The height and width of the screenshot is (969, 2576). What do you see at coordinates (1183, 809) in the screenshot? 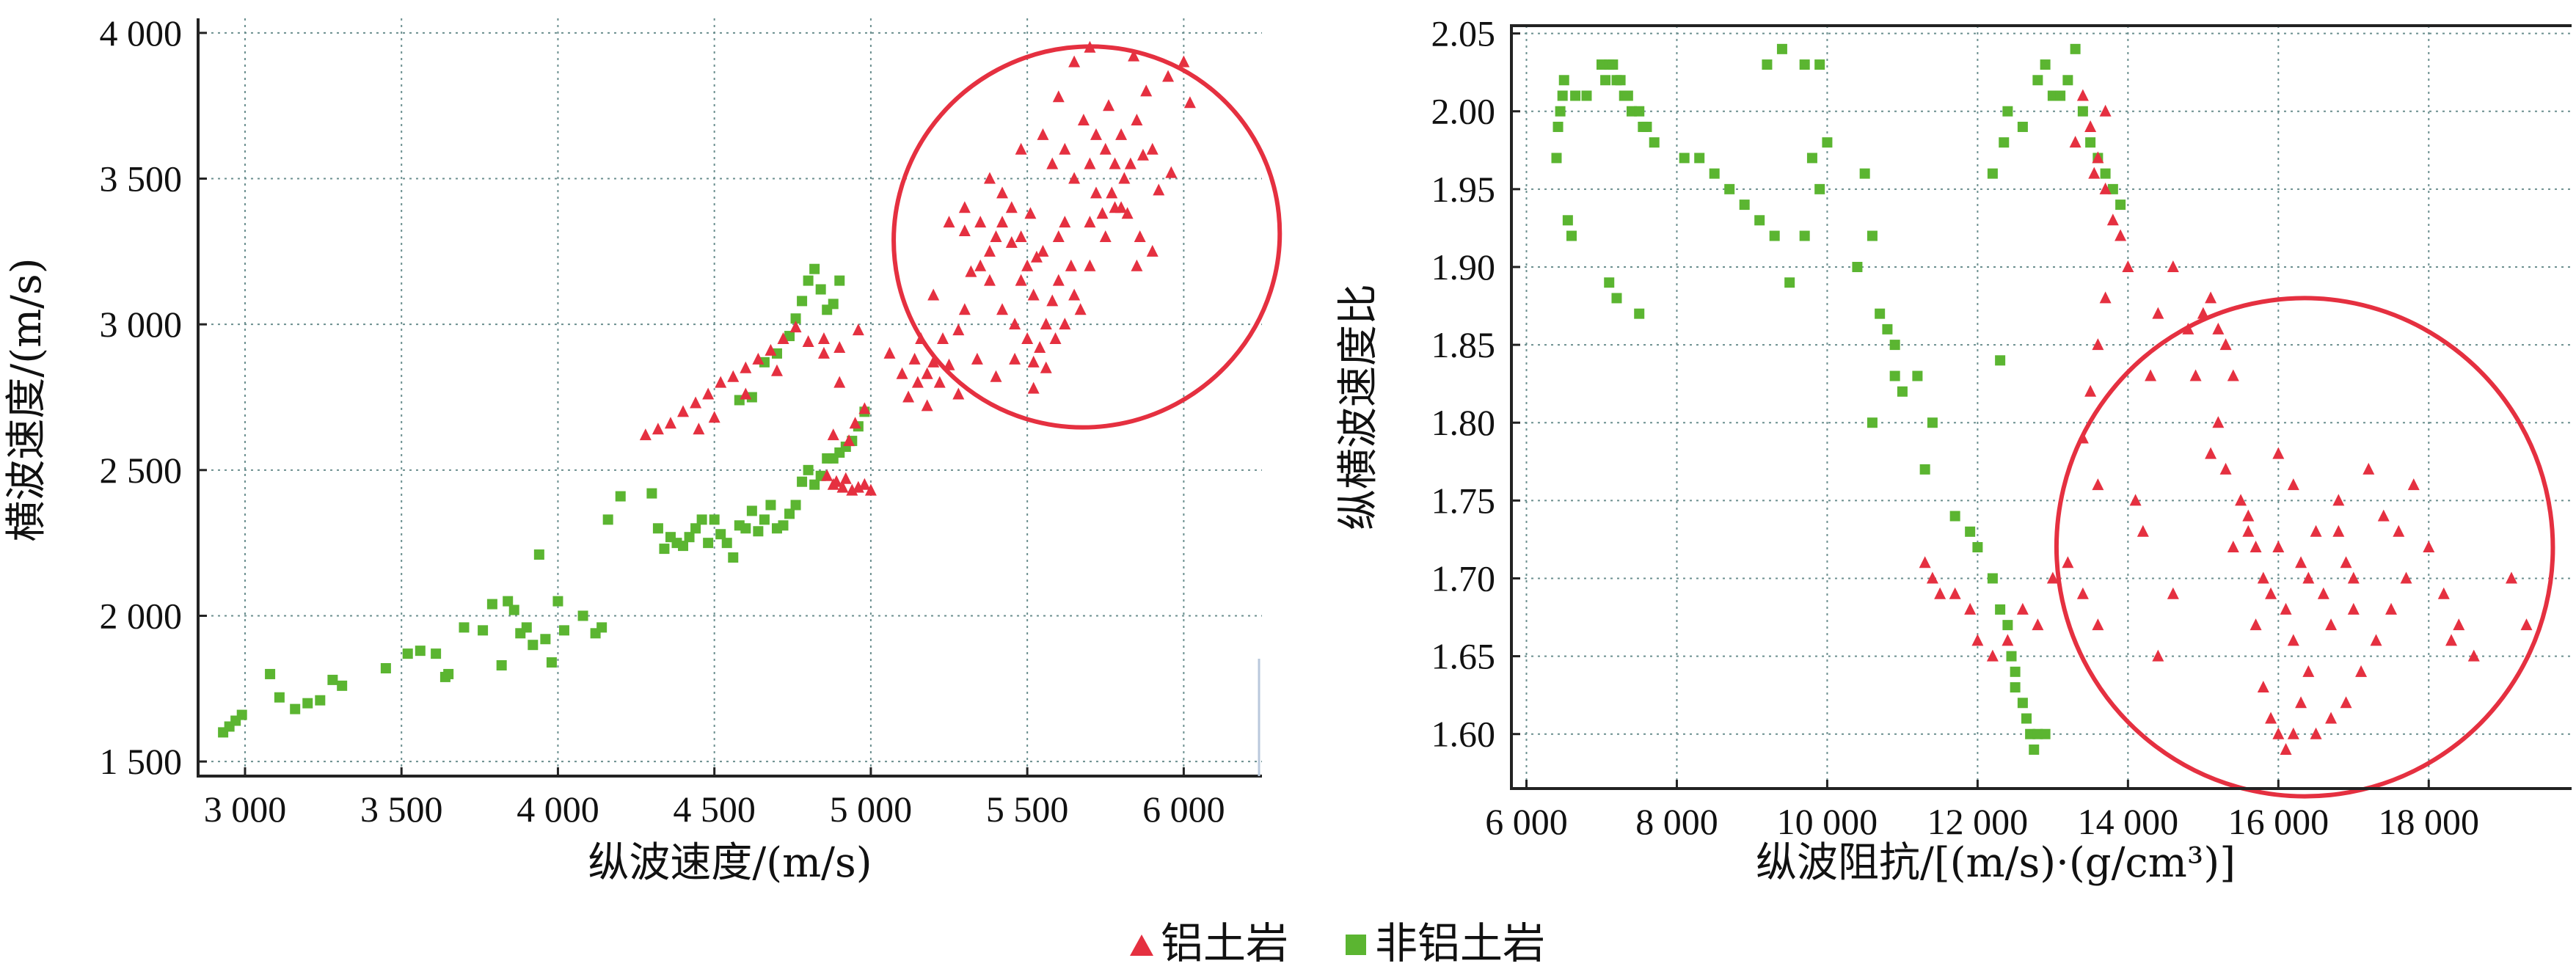
I see `x-tick-label: 6 000` at bounding box center [1183, 809].